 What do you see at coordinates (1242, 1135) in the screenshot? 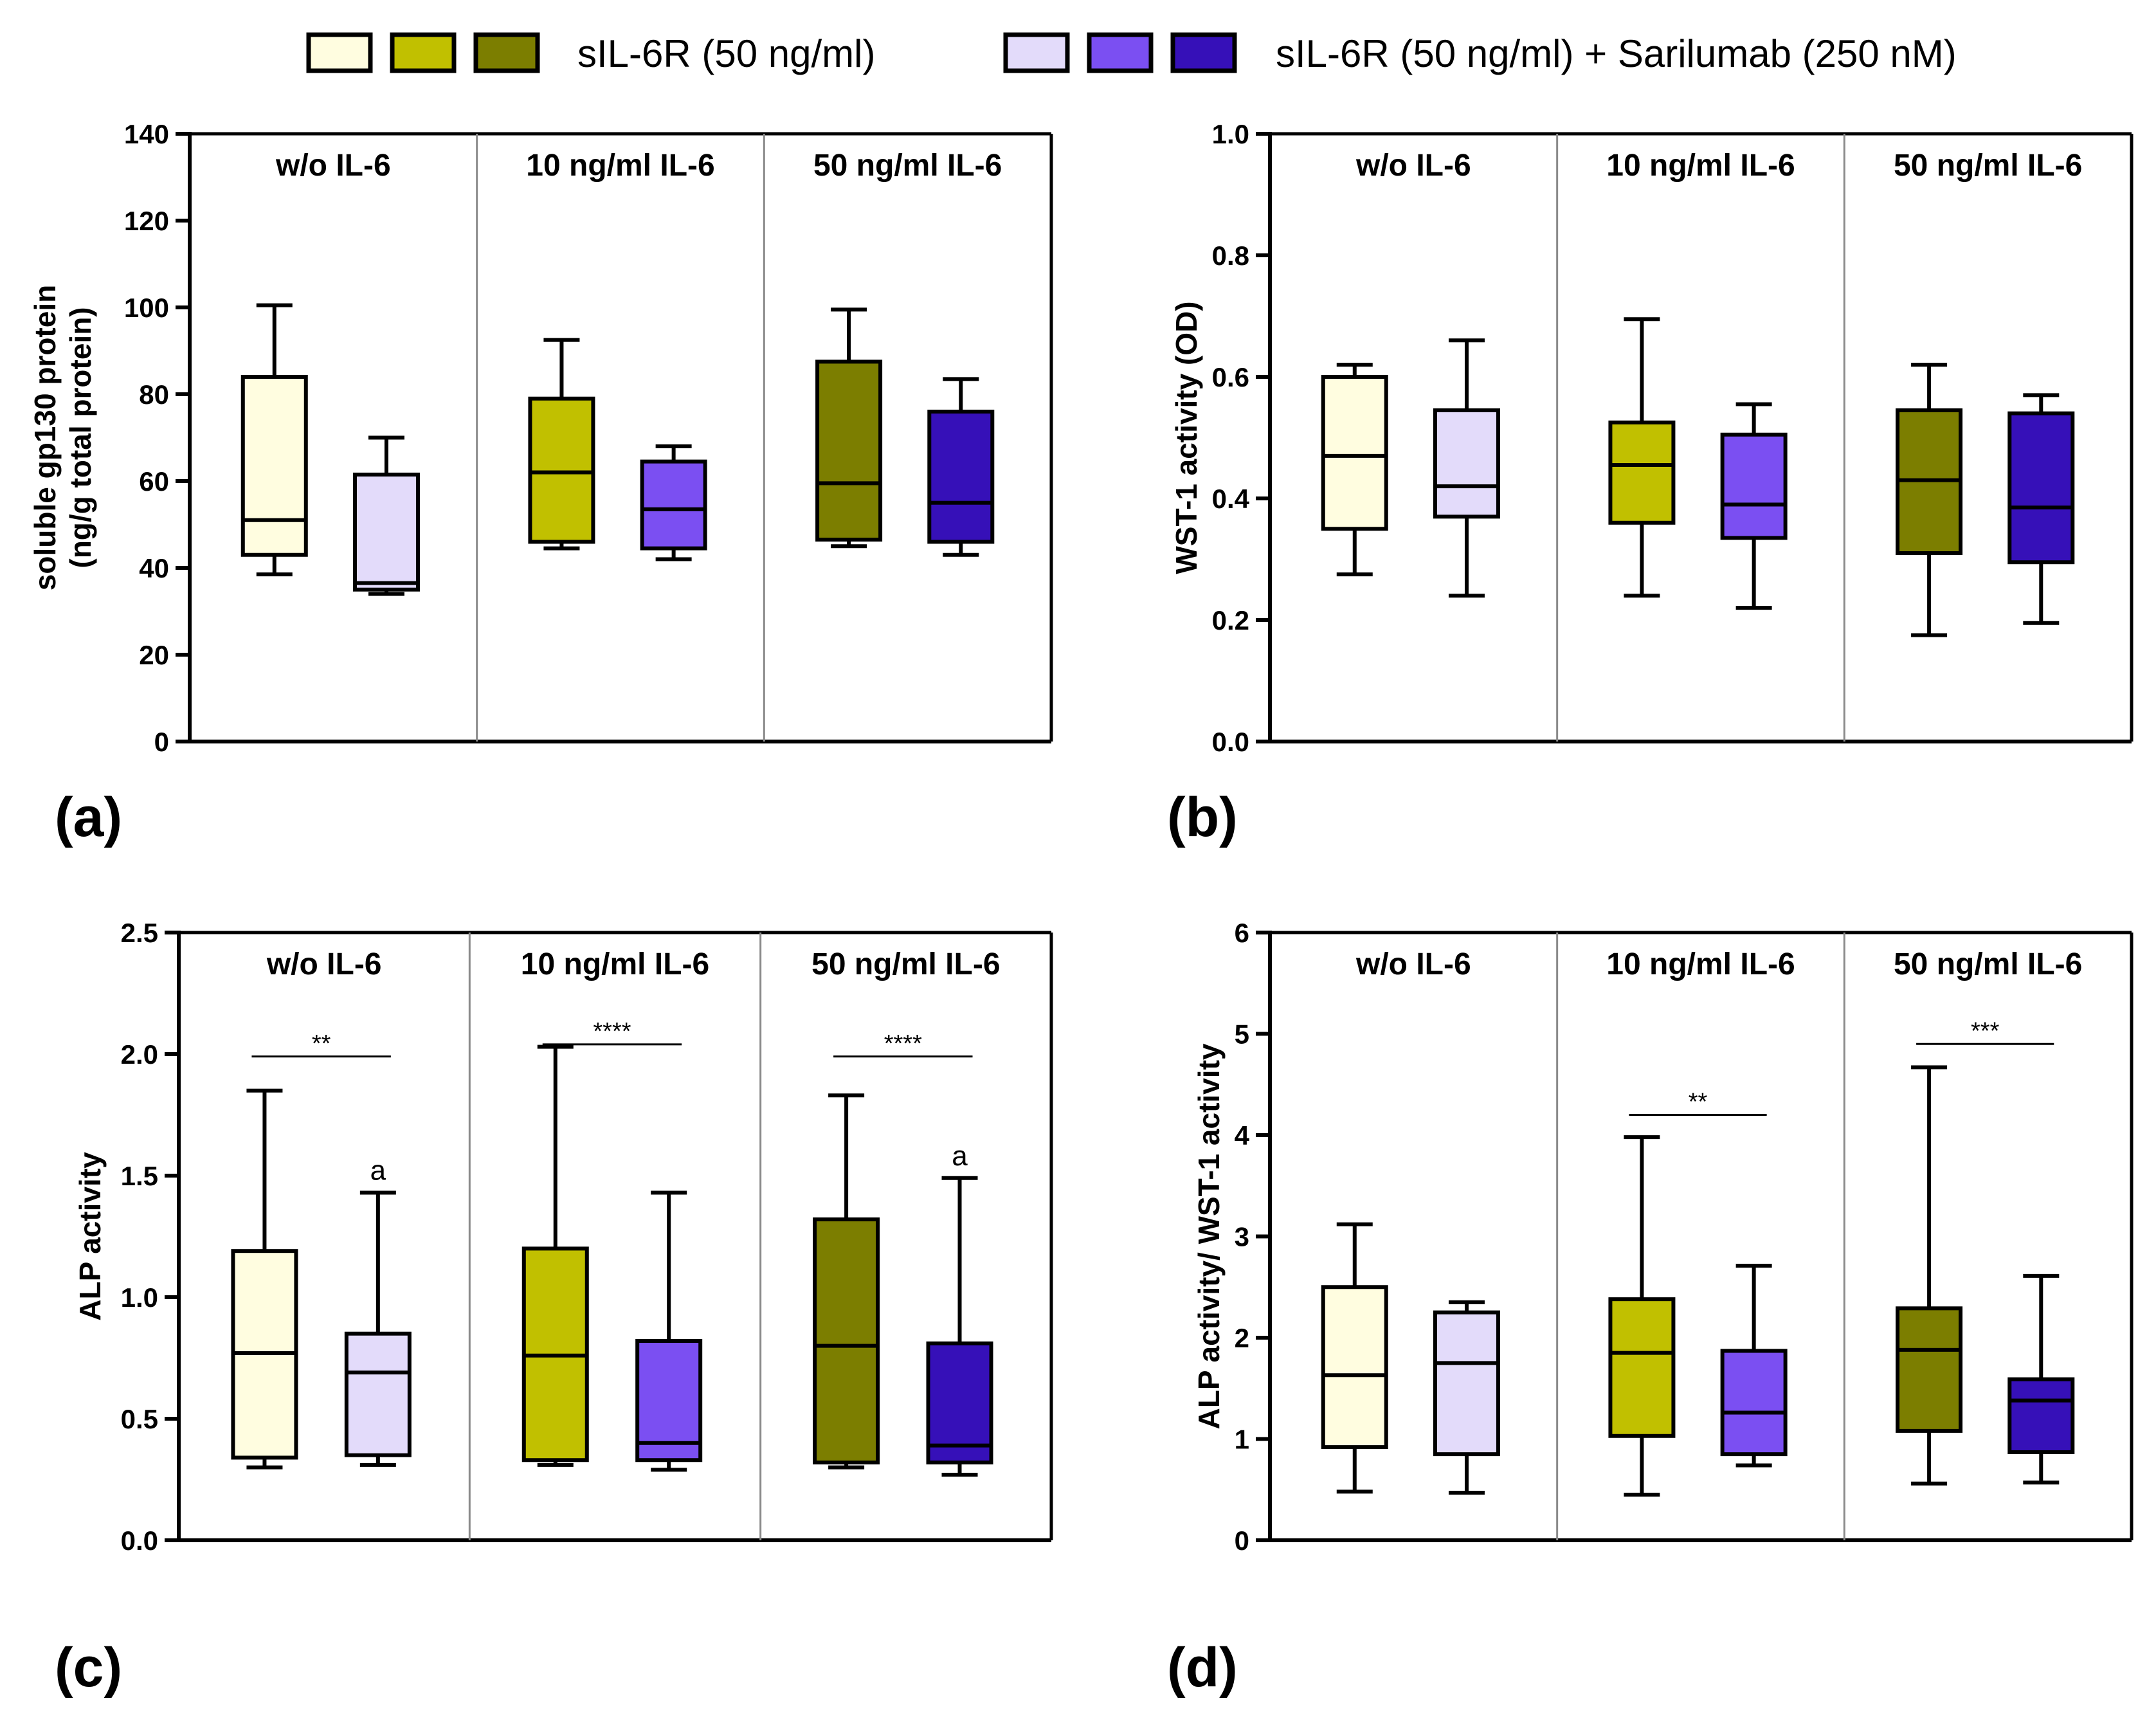
I see `y-tick-label: 4` at bounding box center [1242, 1135].